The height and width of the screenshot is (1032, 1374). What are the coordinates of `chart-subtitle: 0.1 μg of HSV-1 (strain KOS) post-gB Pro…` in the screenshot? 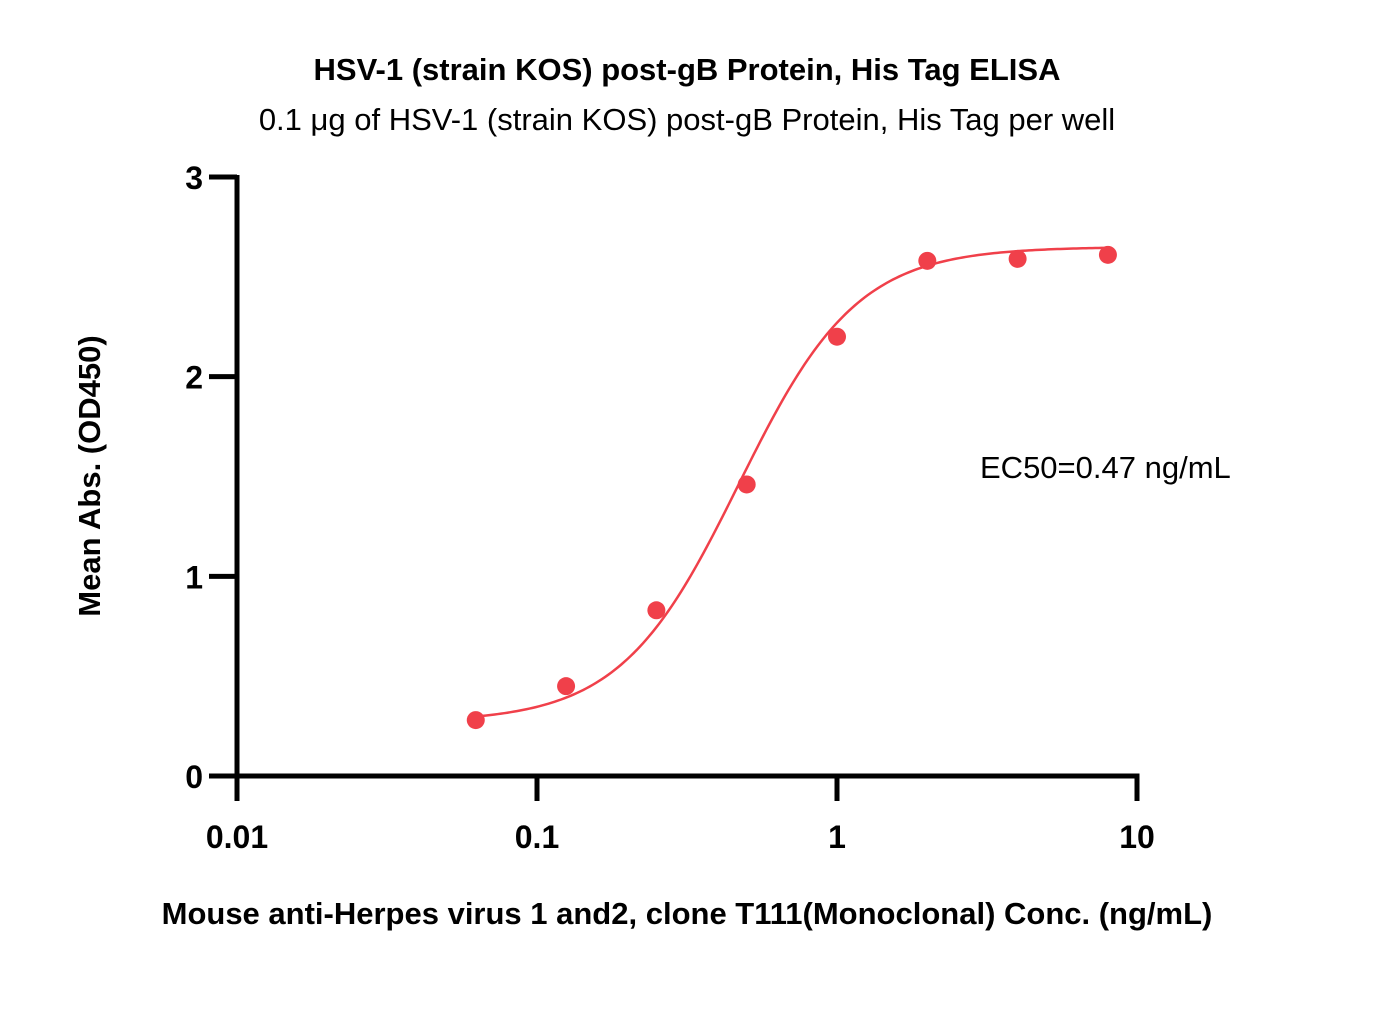 It's located at (687, 119).